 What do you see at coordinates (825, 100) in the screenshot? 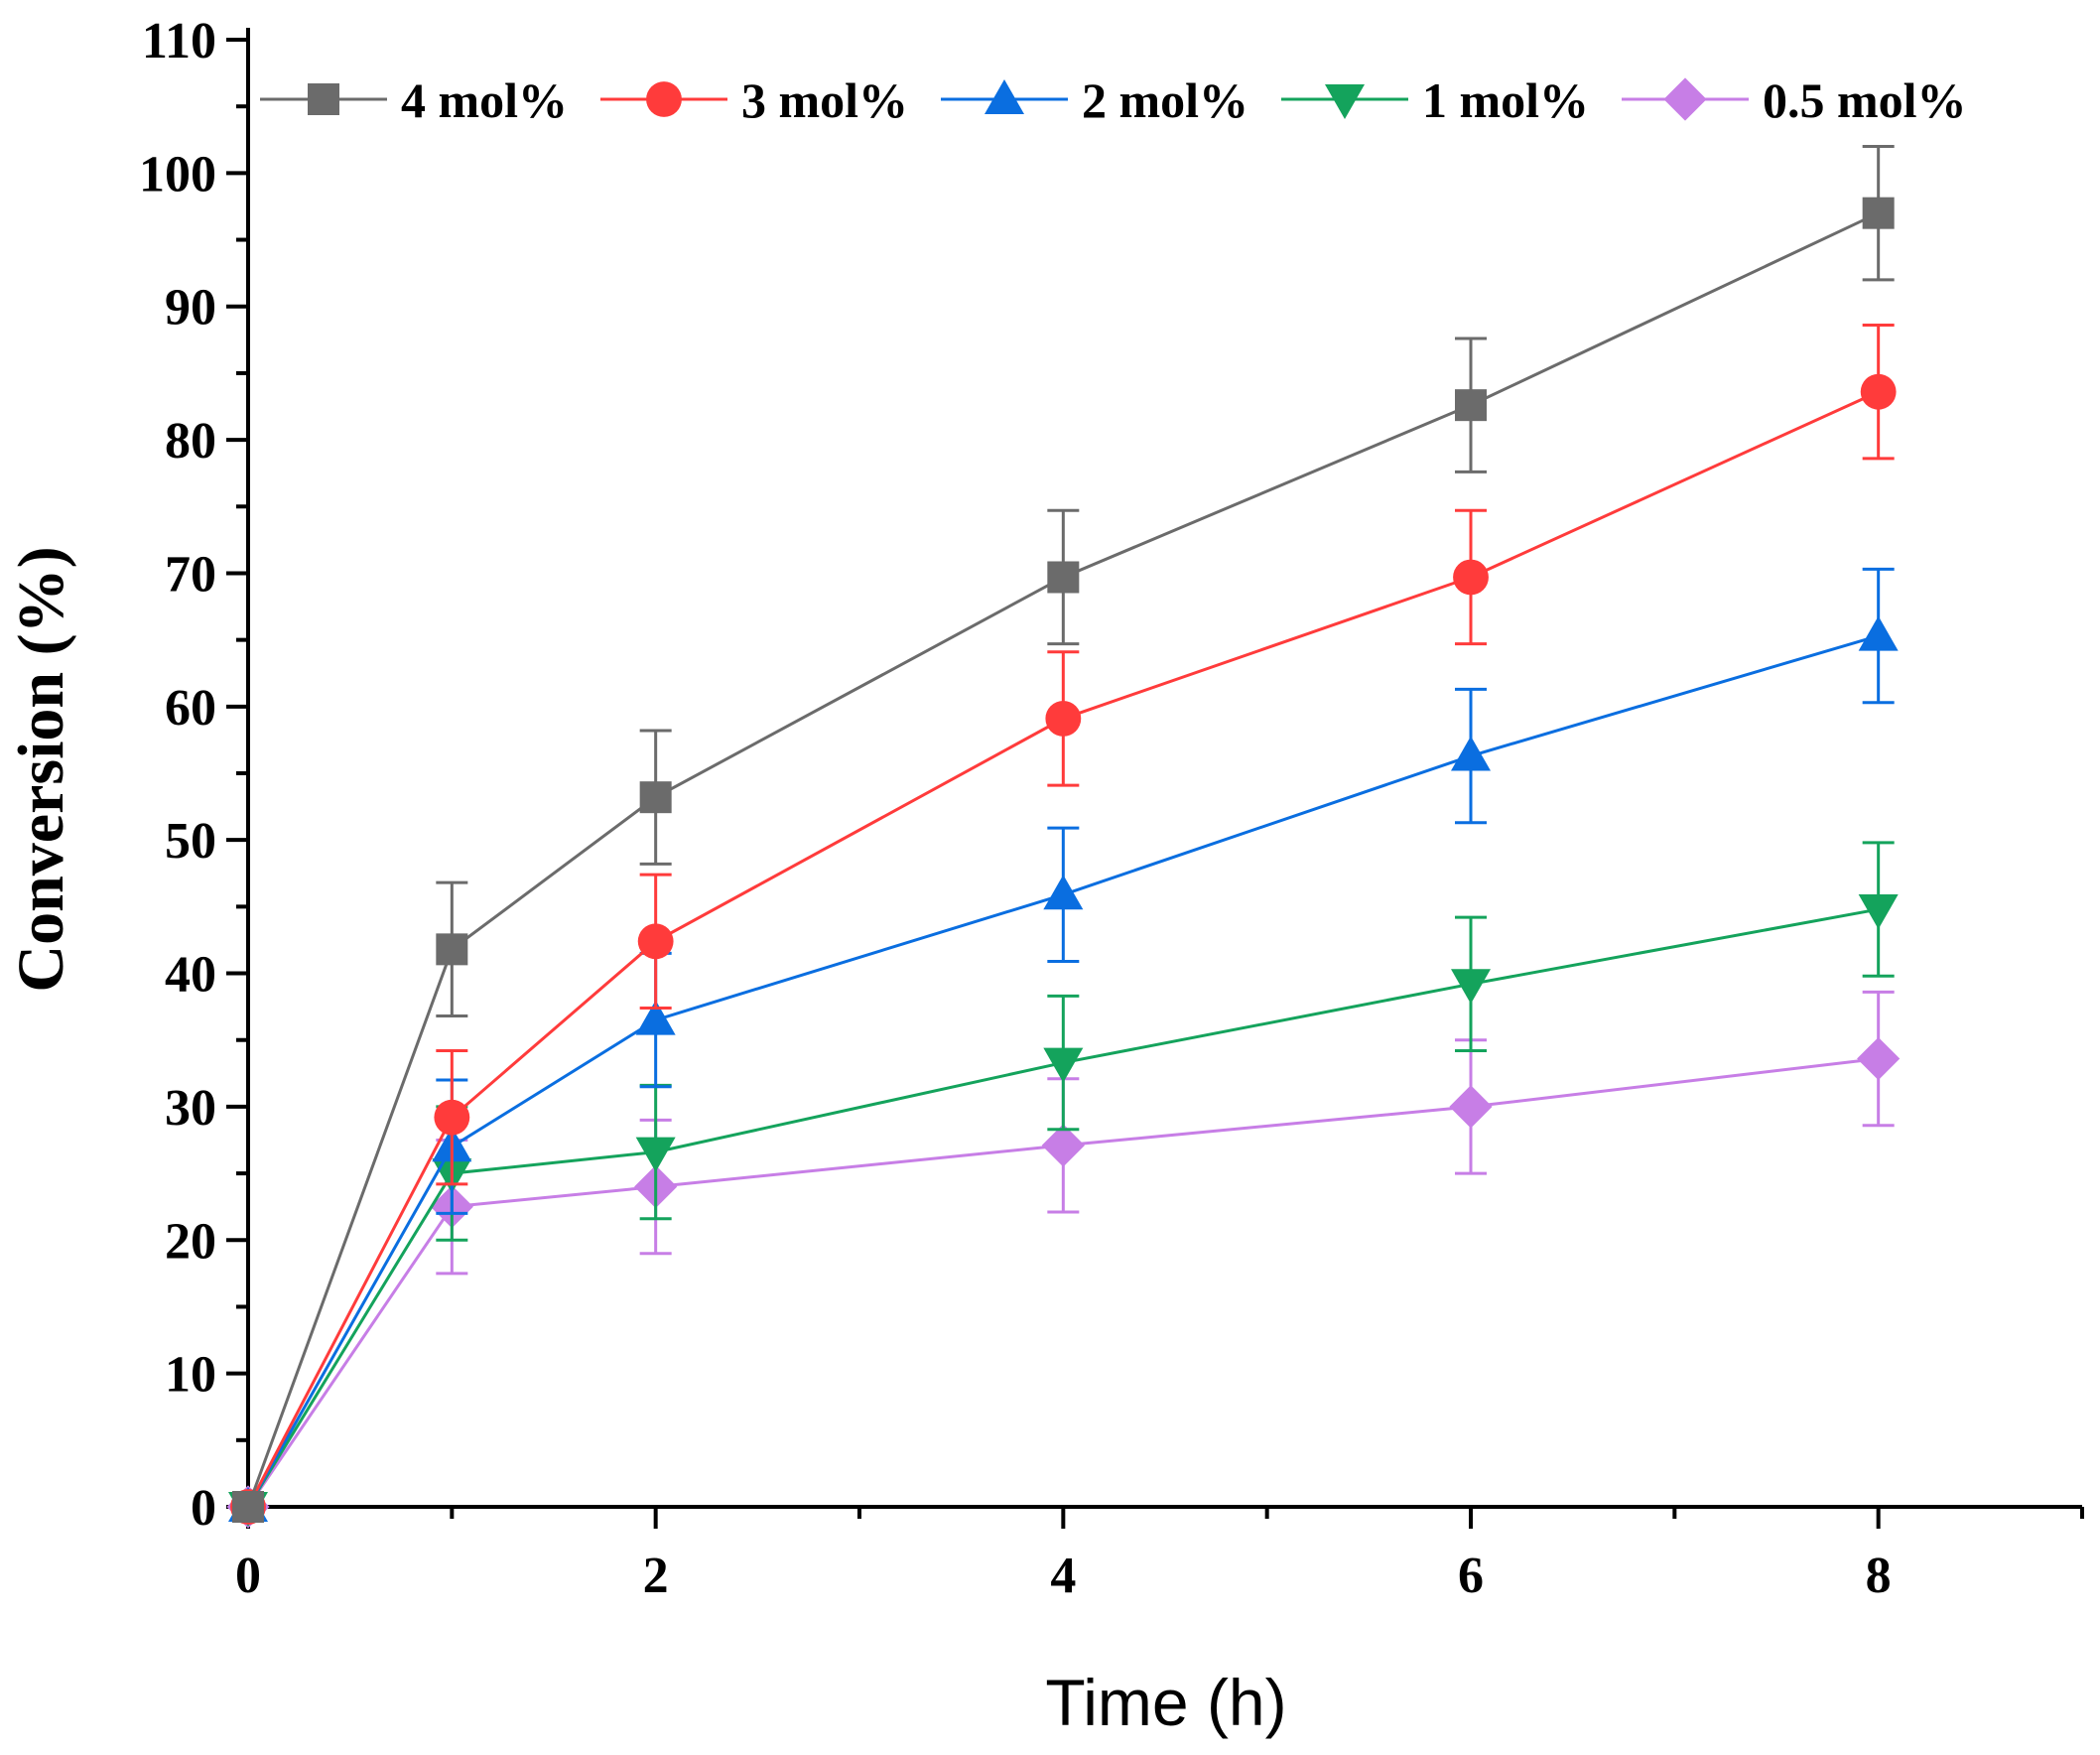
I see `legend-label: 3 mol%` at bounding box center [825, 100].